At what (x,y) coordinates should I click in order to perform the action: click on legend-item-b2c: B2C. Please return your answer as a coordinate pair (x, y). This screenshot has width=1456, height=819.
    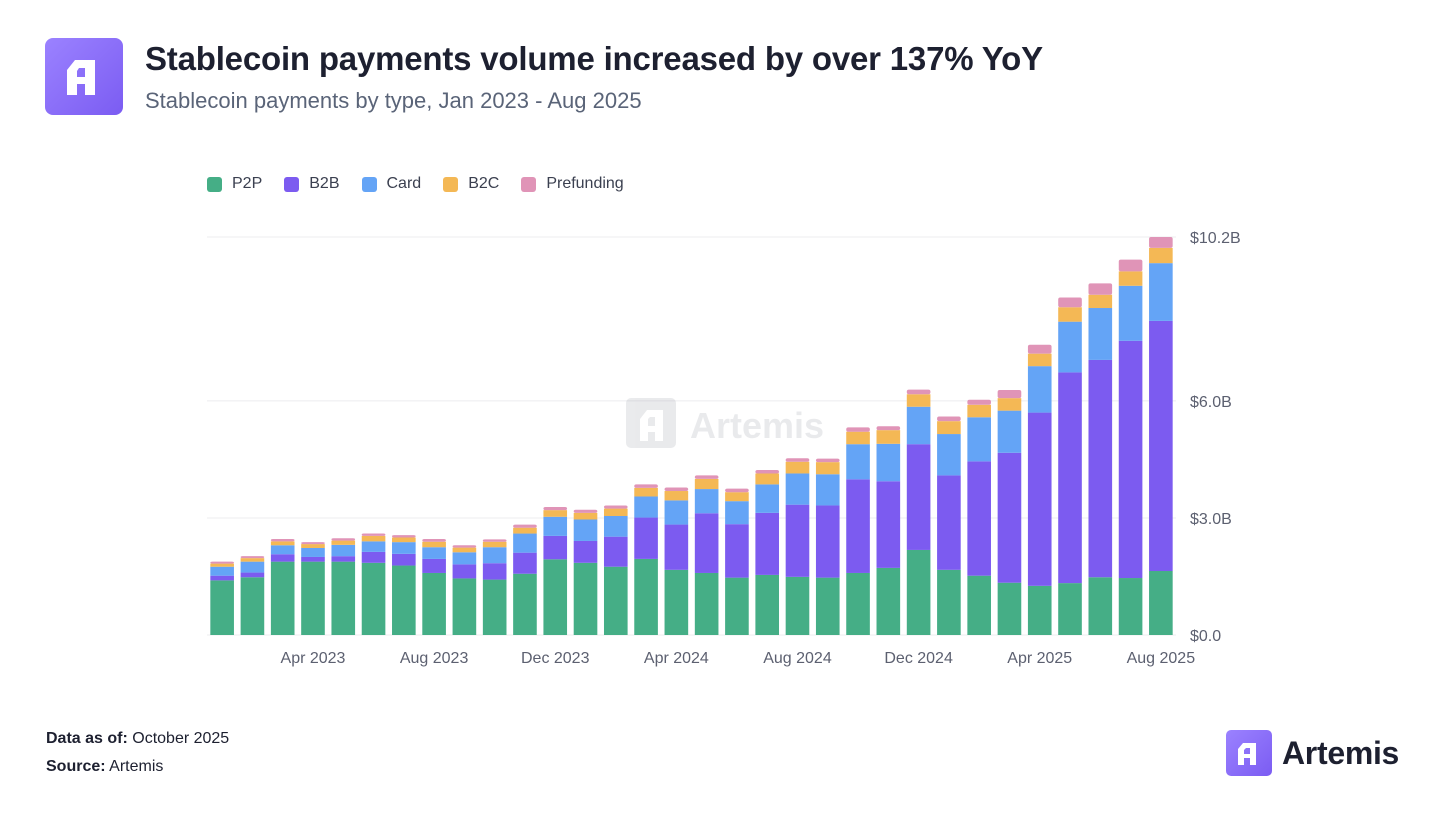
    Looking at the image, I should click on (471, 184).